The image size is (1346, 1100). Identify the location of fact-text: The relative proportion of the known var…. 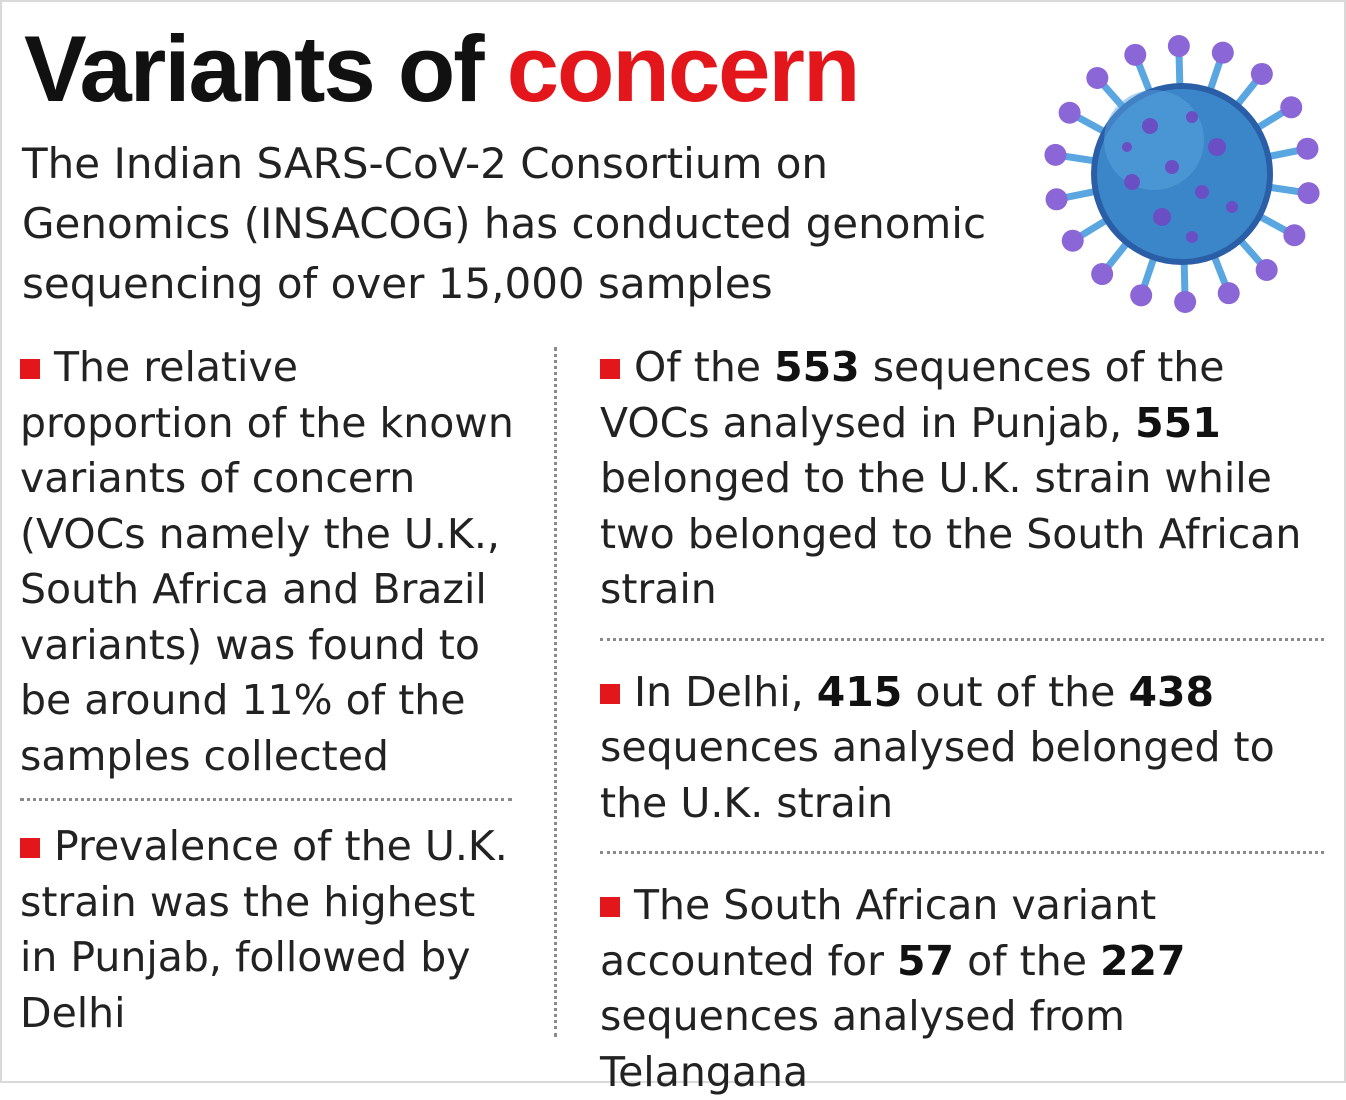
(267, 561).